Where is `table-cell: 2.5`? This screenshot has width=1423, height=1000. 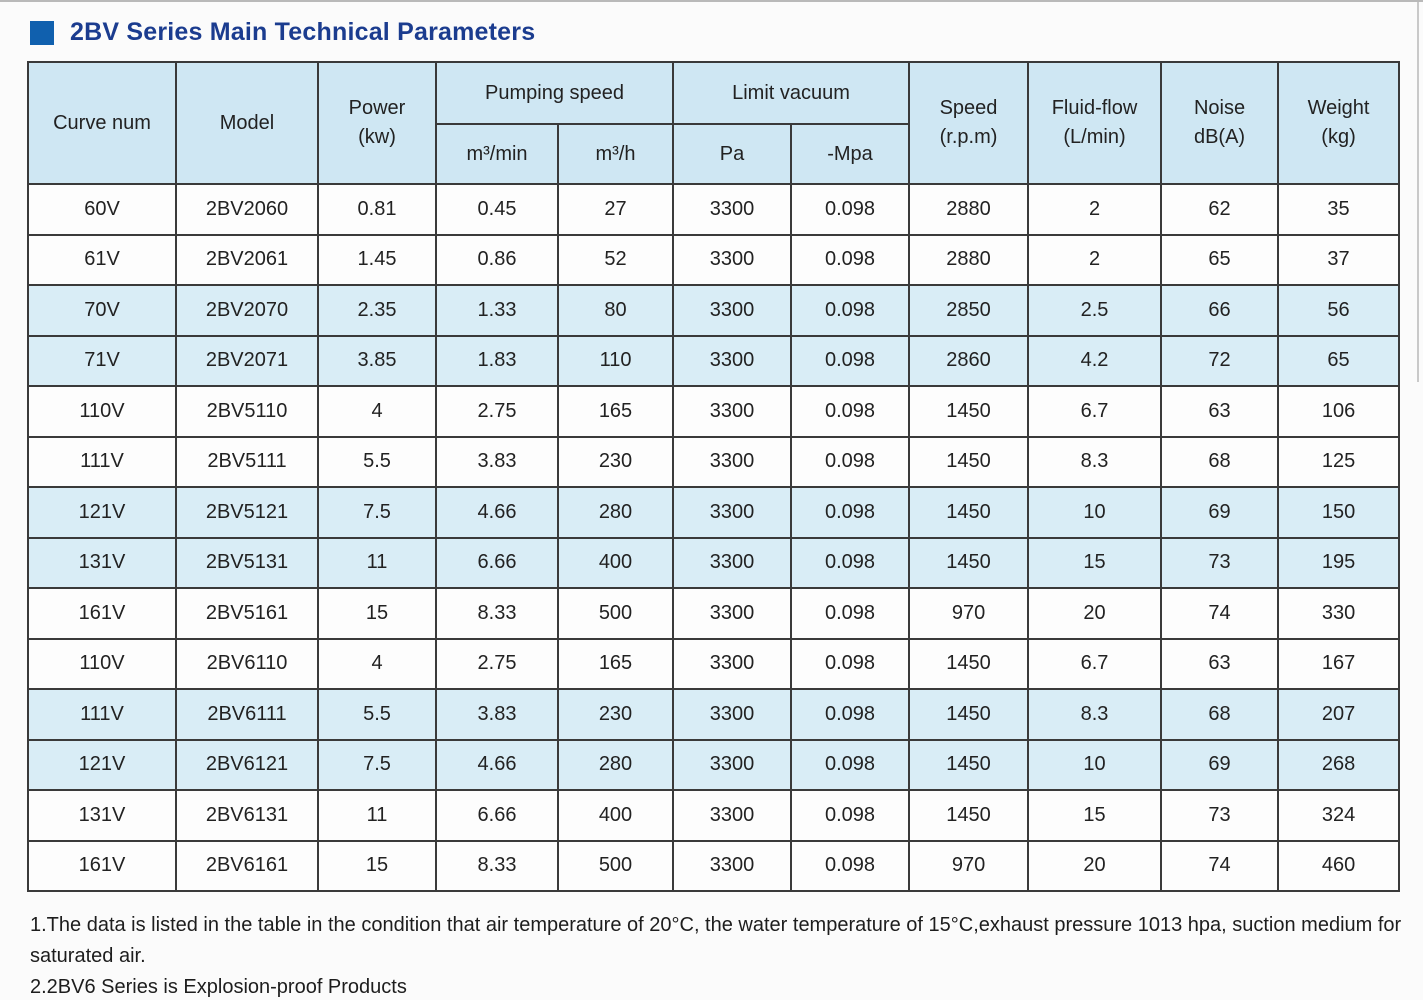 table-cell: 2.5 is located at coordinates (1095, 310).